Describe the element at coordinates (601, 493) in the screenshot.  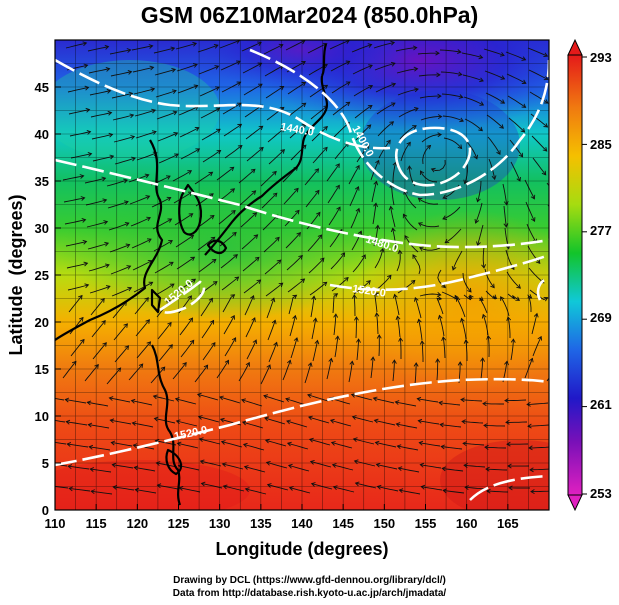
I see `colorbar-label: 253` at that location.